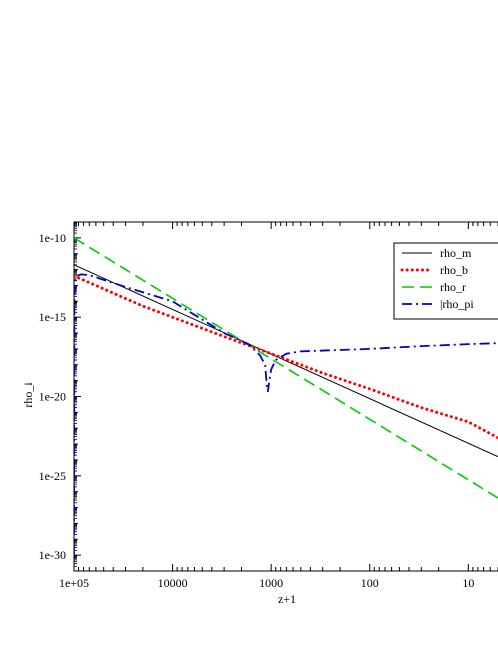  What do you see at coordinates (457, 304) in the screenshot?
I see `legend-label: |rho_pi` at bounding box center [457, 304].